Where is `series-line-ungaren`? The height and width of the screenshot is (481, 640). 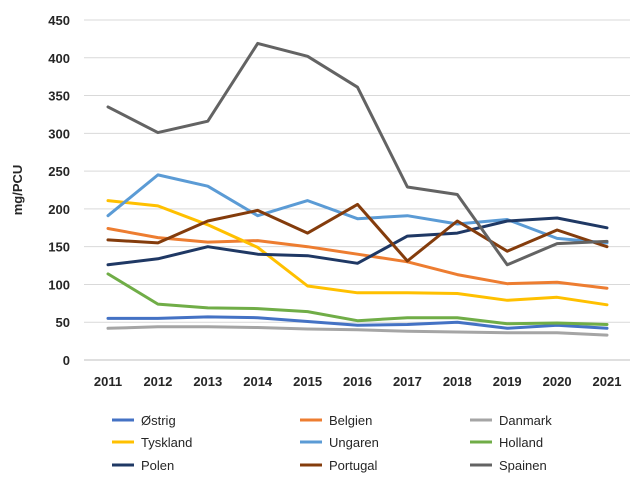 series-line-ungaren is located at coordinates (357, 209).